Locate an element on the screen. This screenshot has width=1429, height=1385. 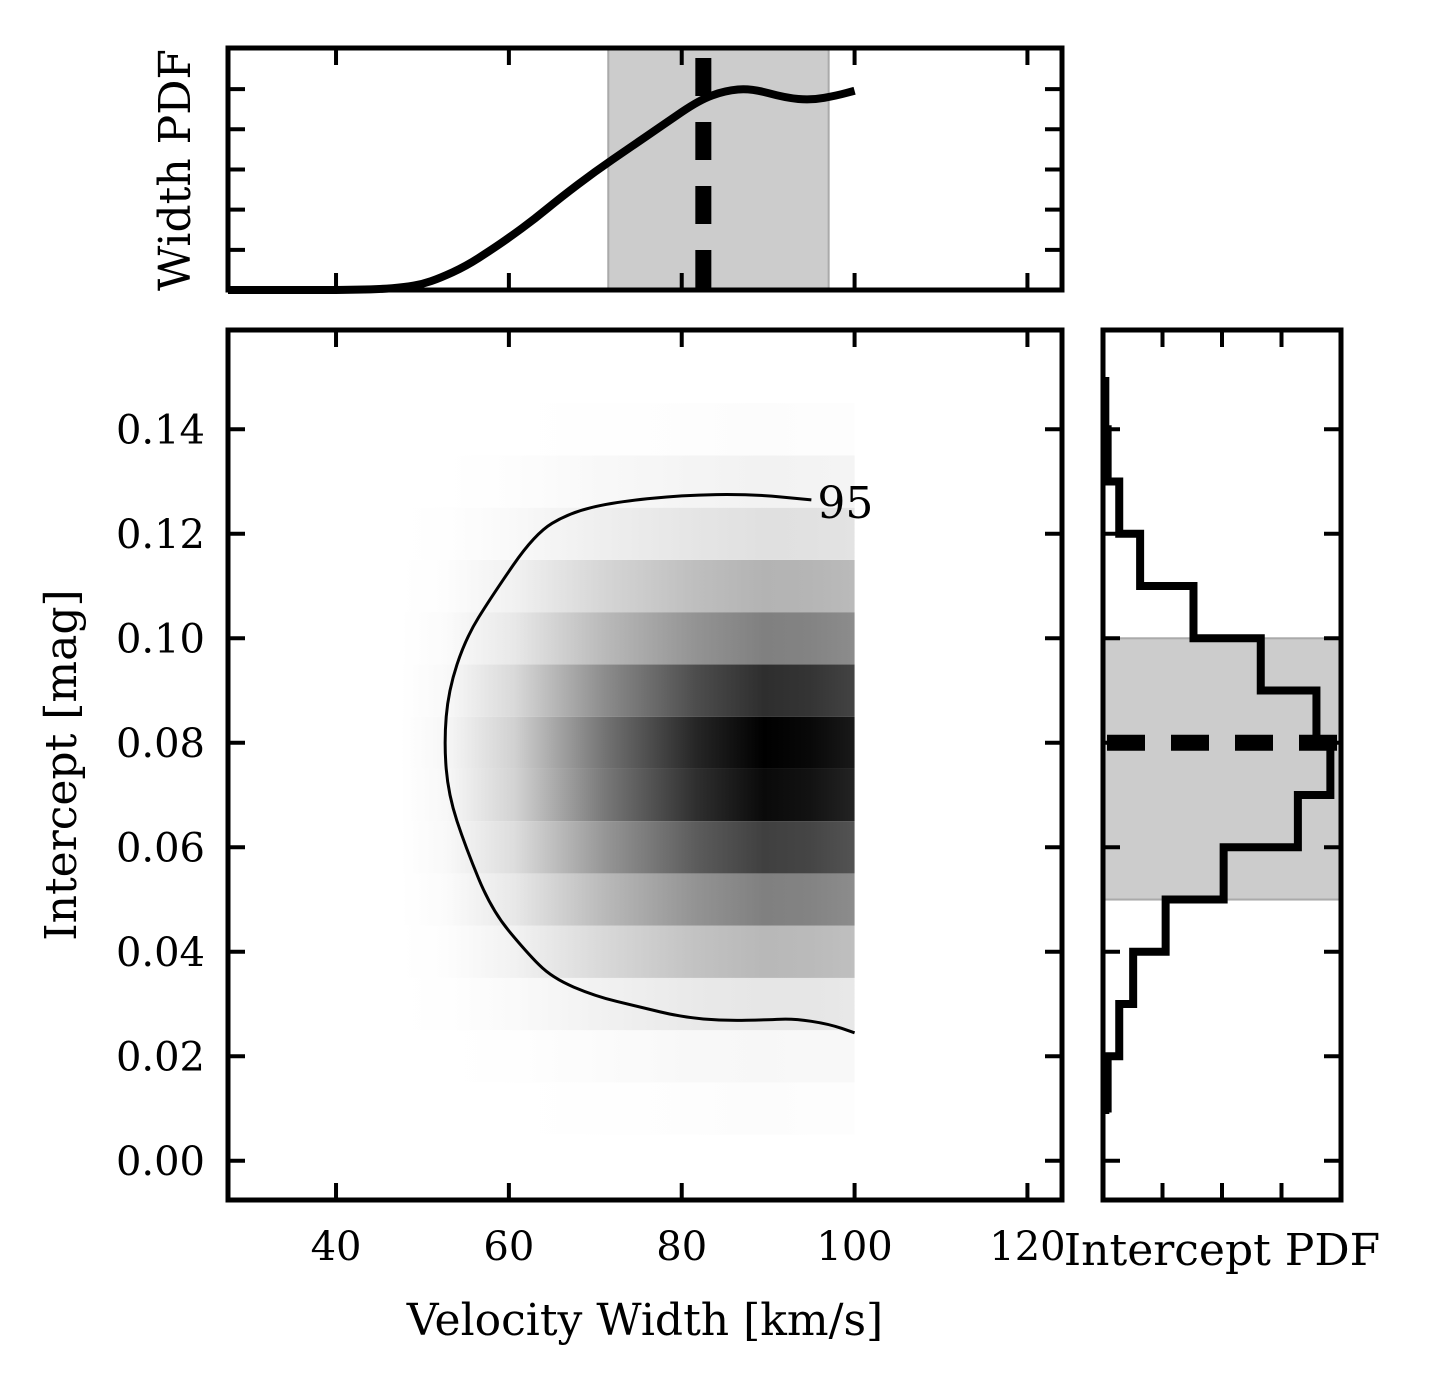
x-tick-label: 80 is located at coordinates (681, 1247).